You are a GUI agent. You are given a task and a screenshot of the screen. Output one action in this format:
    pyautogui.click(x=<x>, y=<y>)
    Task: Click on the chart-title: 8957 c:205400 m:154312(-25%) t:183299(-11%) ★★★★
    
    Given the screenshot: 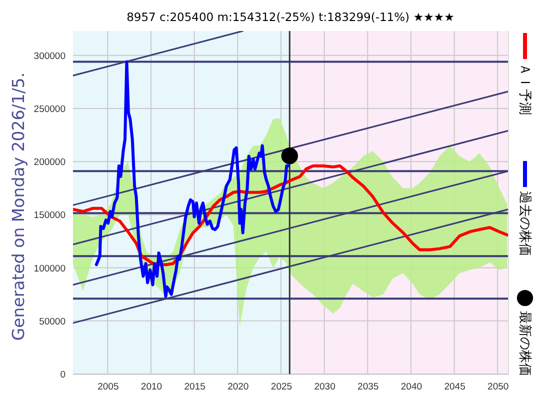 What is the action you would take?
    pyautogui.click(x=290, y=17)
    